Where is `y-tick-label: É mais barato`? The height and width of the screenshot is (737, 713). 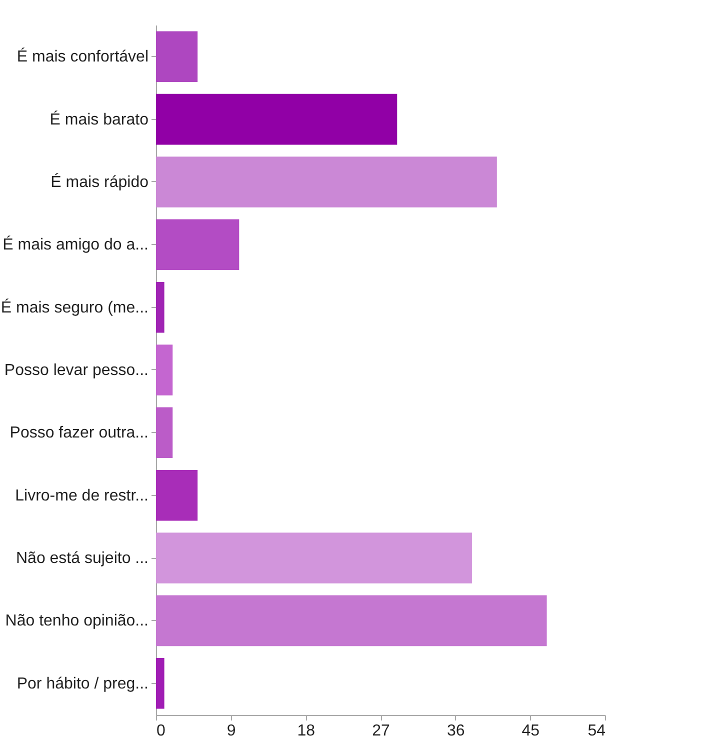 y-tick-label: É mais barato is located at coordinates (99, 119).